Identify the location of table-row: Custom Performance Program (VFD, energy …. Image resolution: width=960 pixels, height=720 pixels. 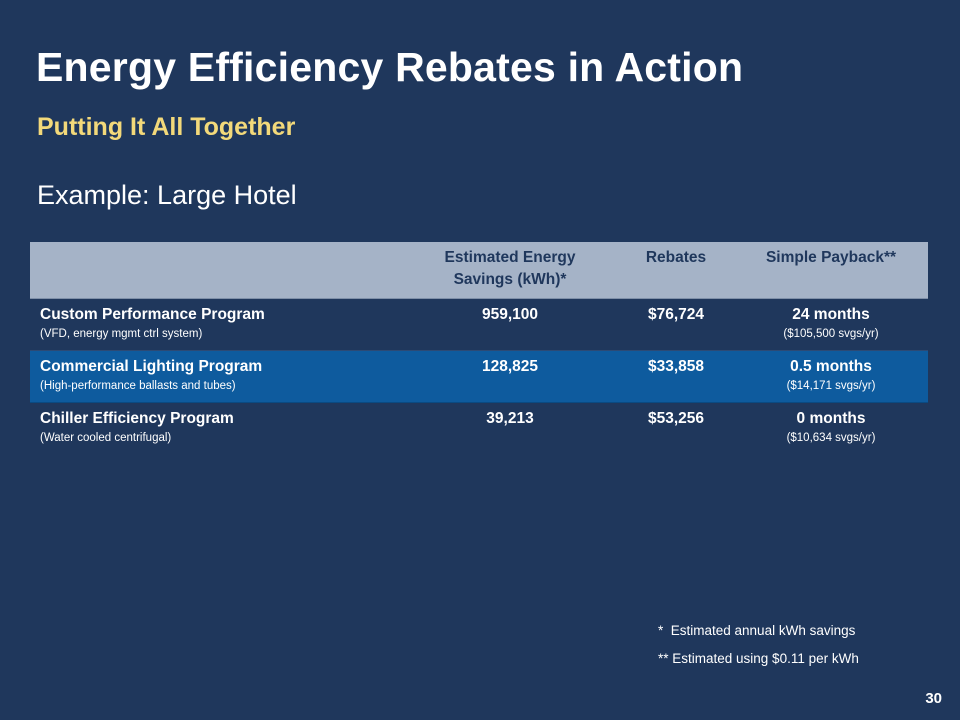
(479, 325).